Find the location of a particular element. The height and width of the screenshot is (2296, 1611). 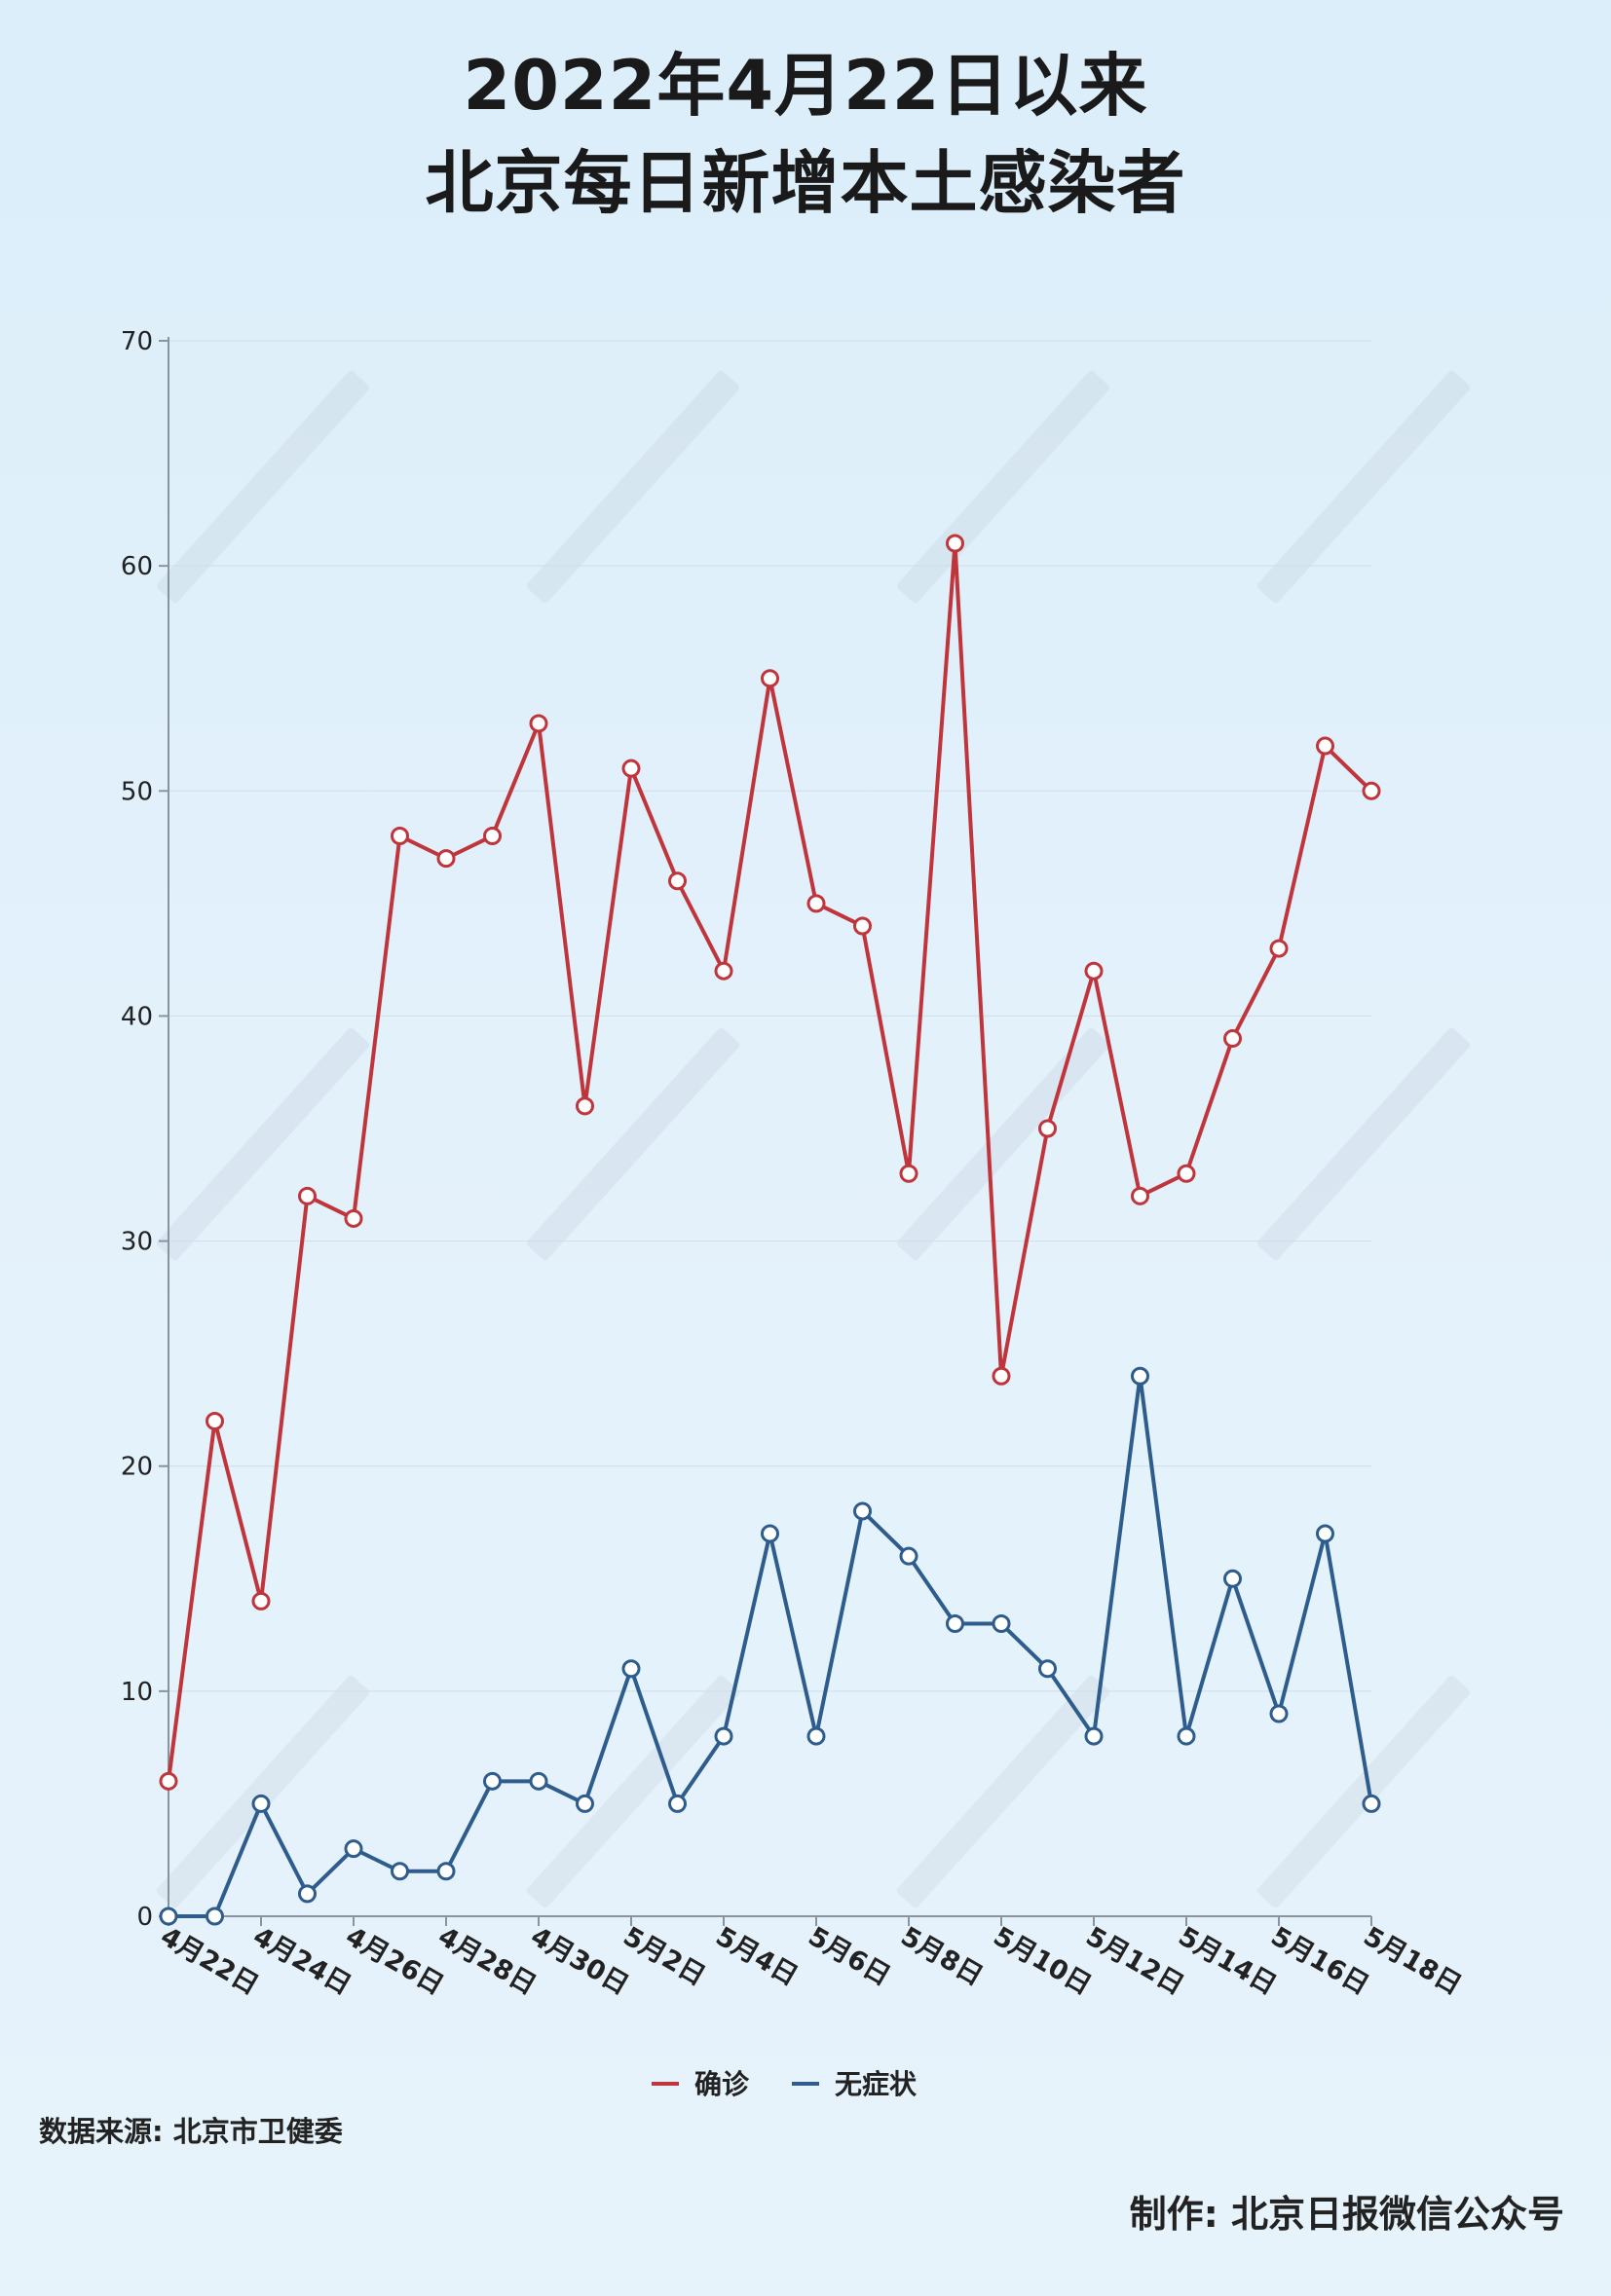

x-tick-label-4: 4月30日 is located at coordinates (580, 1961).